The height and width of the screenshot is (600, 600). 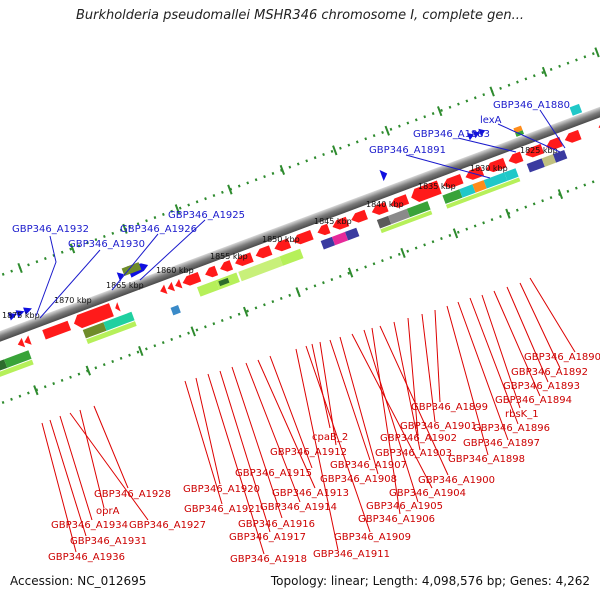 I want to click on gene-label: oprA, so click(x=108, y=511).